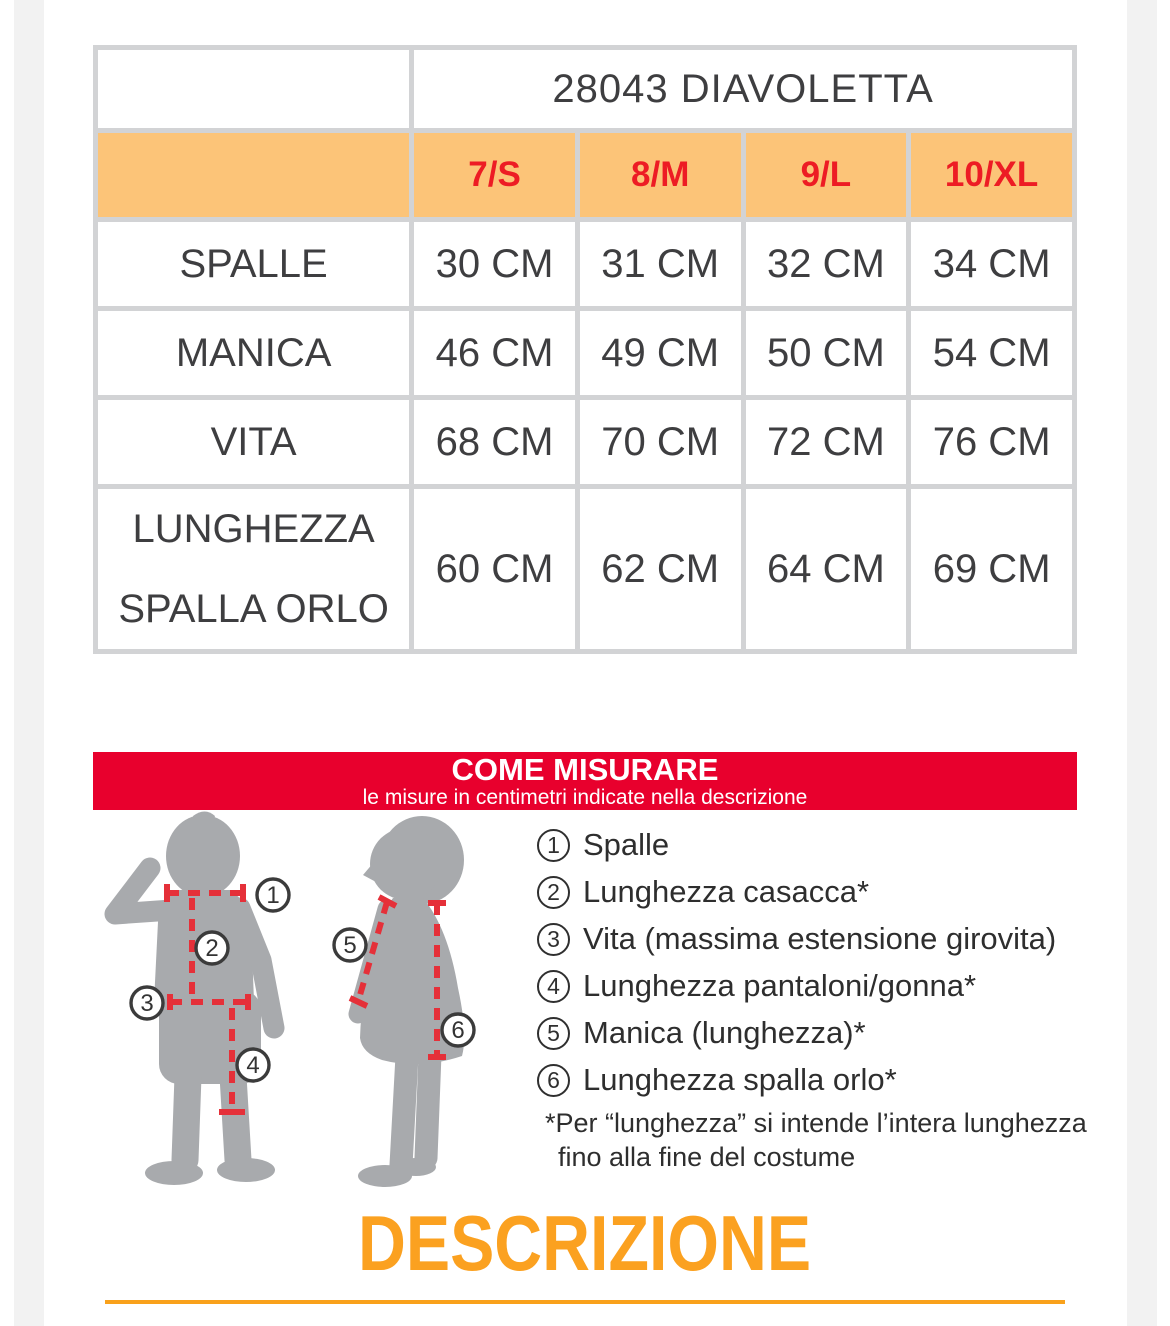 The height and width of the screenshot is (1326, 1170). Describe the element at coordinates (494, 264) in the screenshot. I see `measure-cell: 30 CM` at that location.